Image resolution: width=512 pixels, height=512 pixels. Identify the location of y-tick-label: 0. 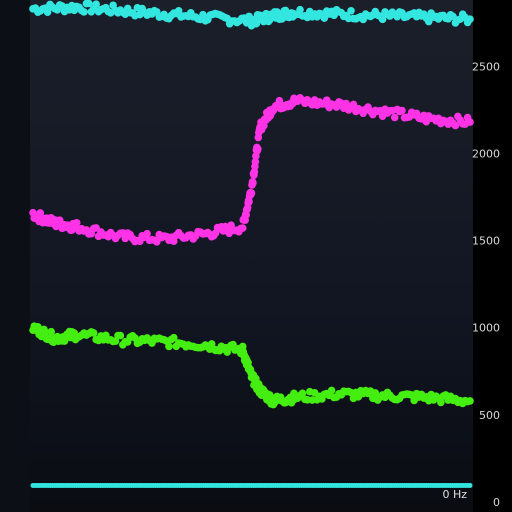
(496, 502).